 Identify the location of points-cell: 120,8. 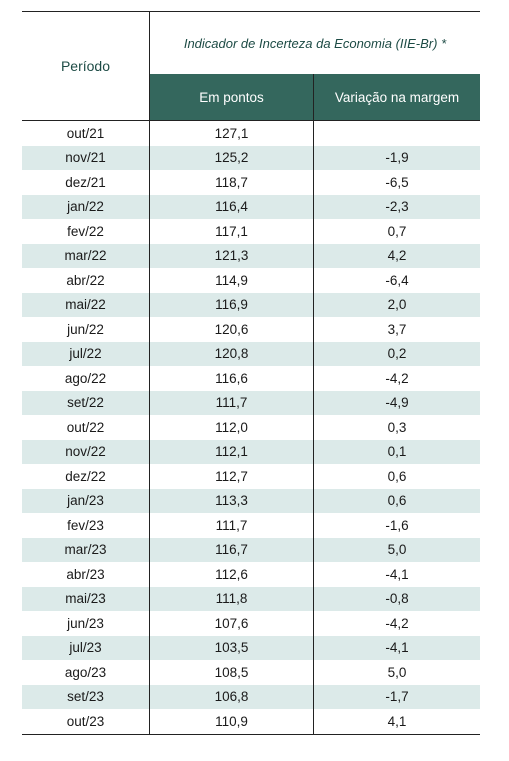
(232, 353).